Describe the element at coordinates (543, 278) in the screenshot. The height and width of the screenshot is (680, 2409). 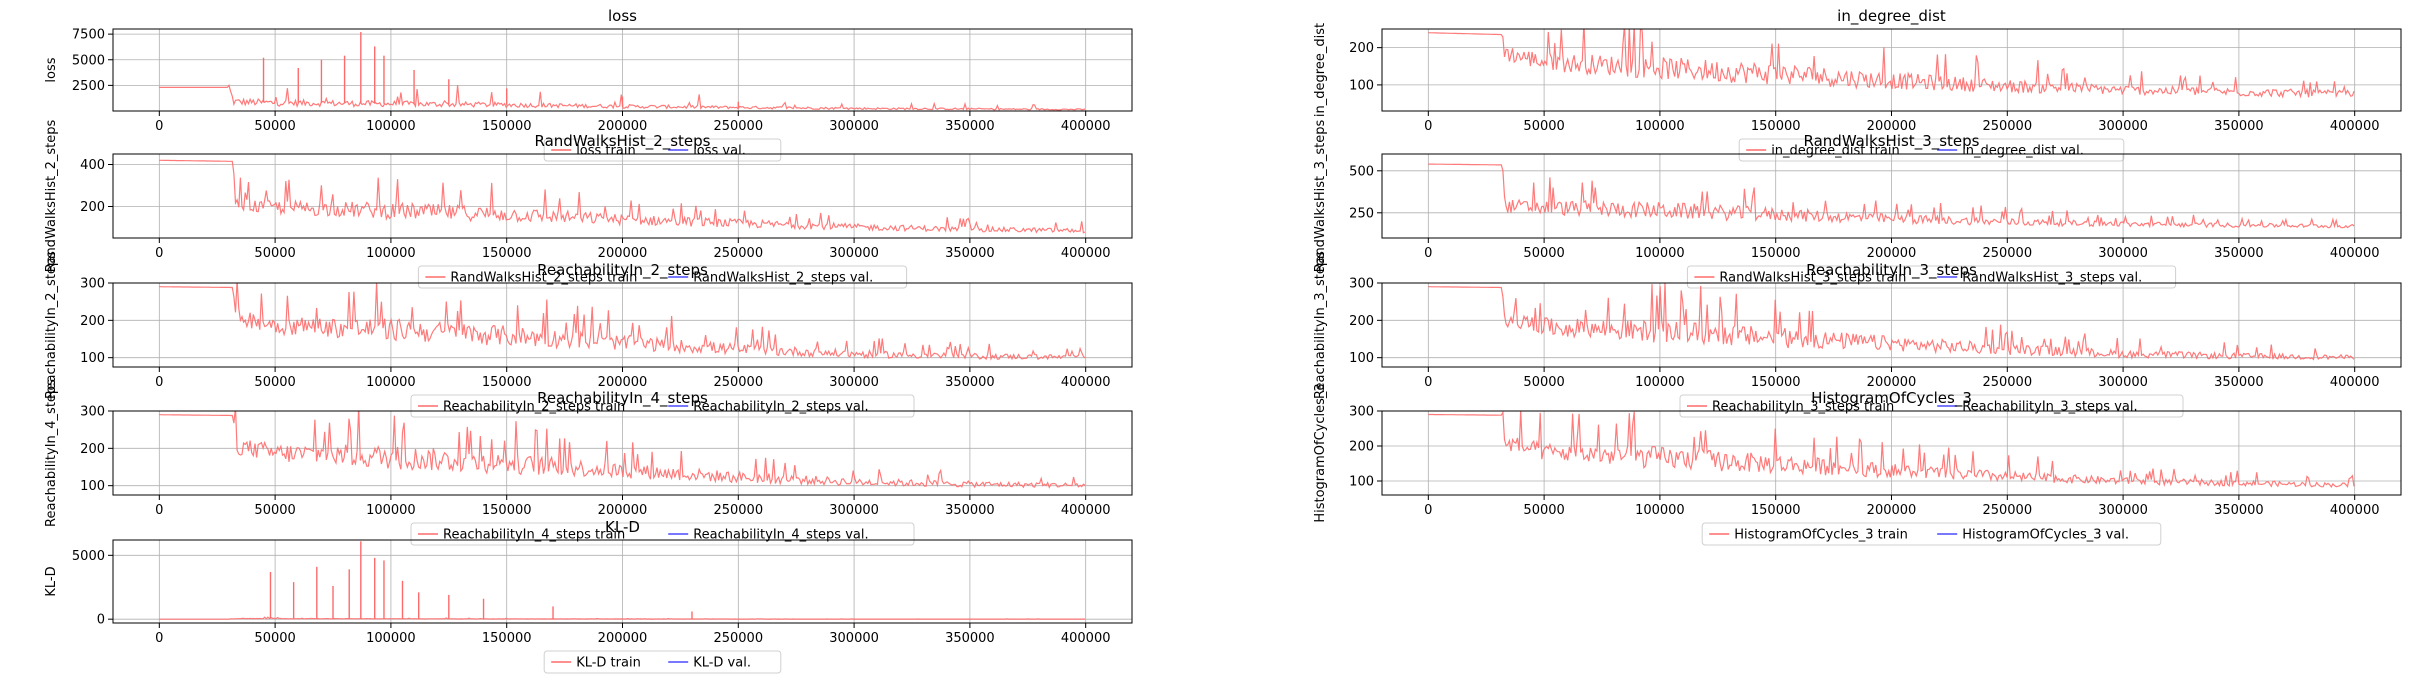
I see `legend-label-train: RandWalksHist_2_steps train` at that location.